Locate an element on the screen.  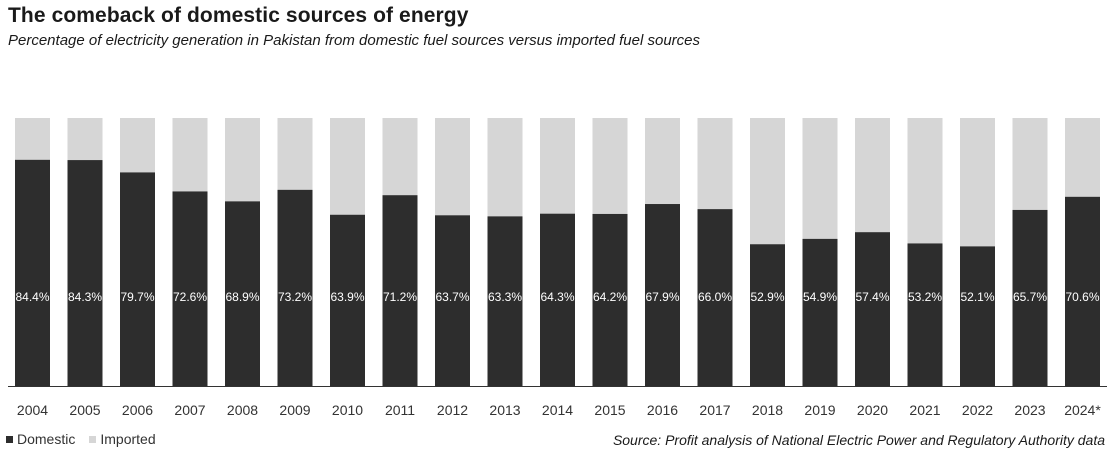
data-label-2024: 70.6% is located at coordinates (1082, 297).